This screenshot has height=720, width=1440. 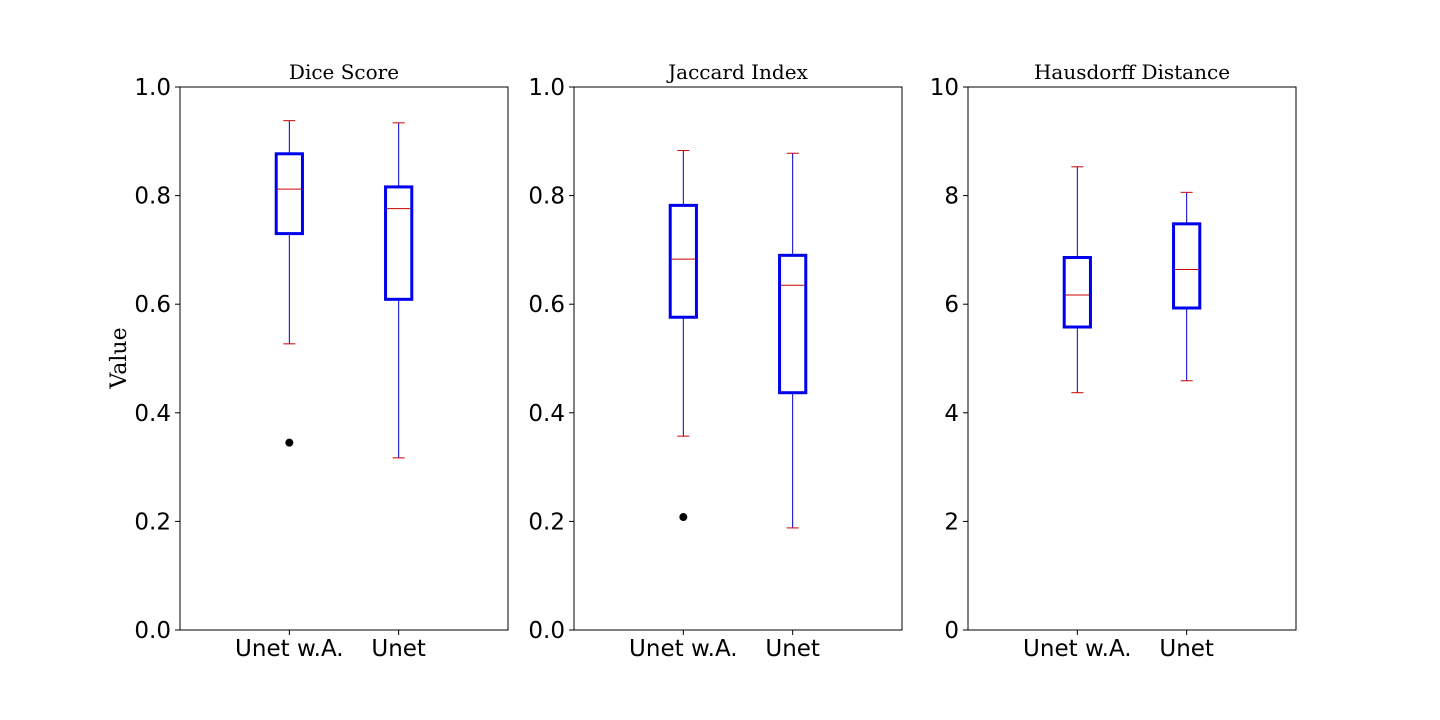 I want to click on y-axis-label: Value, so click(x=119, y=358).